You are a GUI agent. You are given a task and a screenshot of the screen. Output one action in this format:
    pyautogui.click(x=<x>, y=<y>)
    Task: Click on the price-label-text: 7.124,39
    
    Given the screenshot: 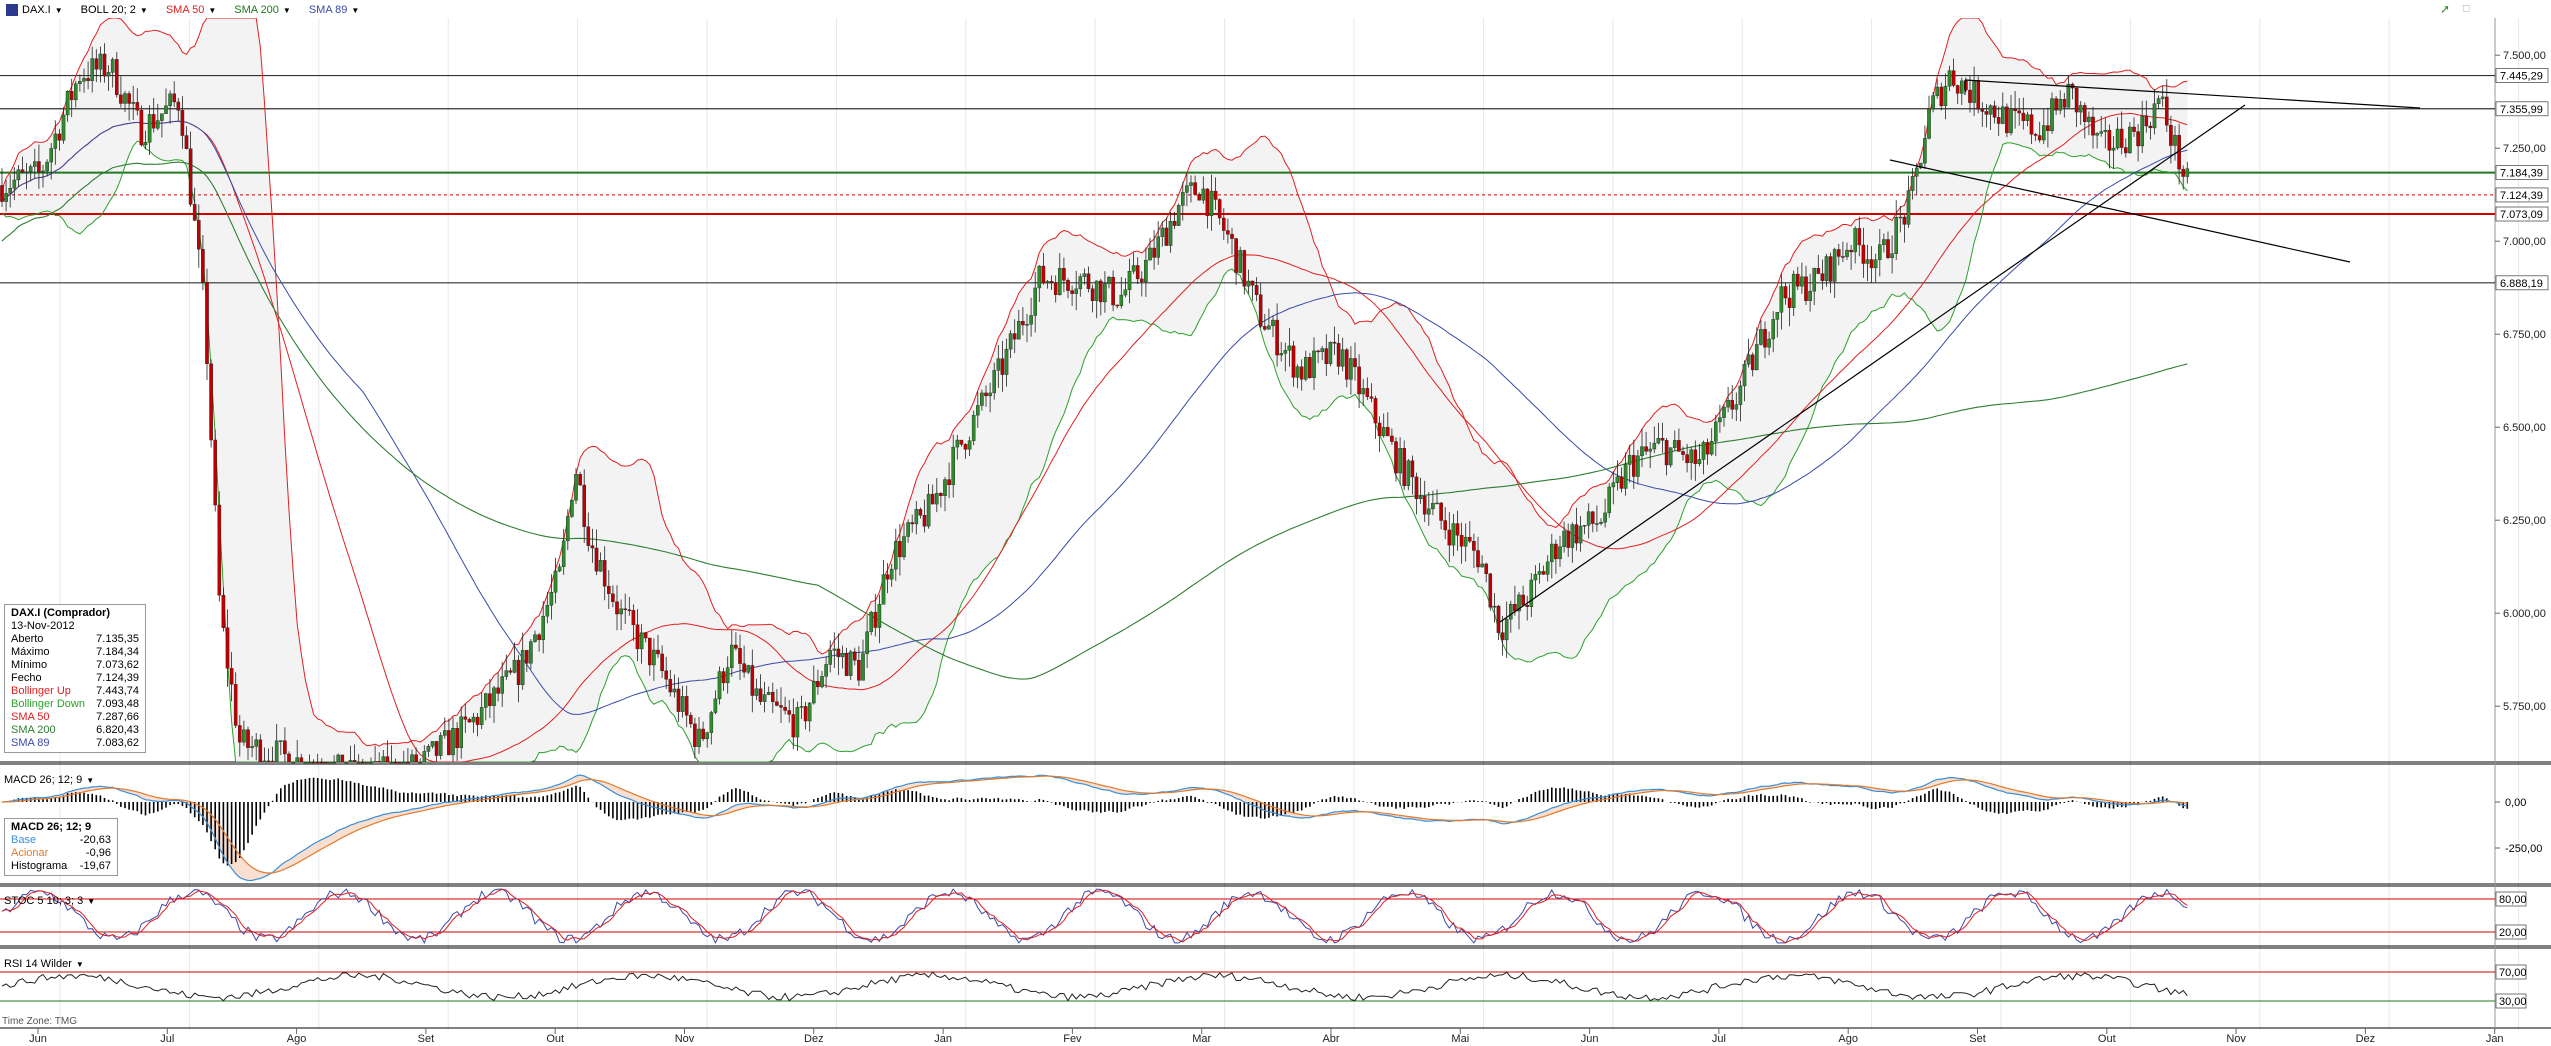 What is the action you would take?
    pyautogui.click(x=2521, y=196)
    